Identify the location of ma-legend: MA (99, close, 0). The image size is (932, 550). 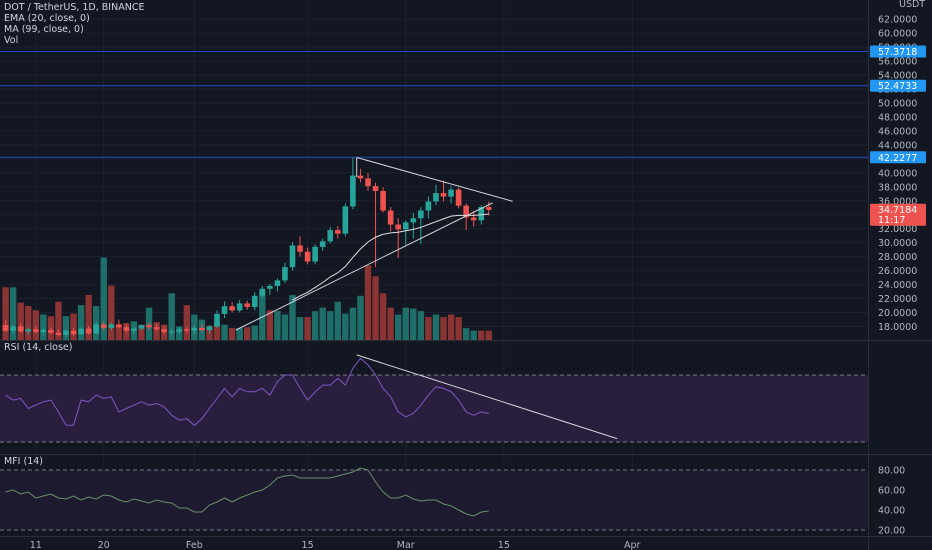
(44, 29).